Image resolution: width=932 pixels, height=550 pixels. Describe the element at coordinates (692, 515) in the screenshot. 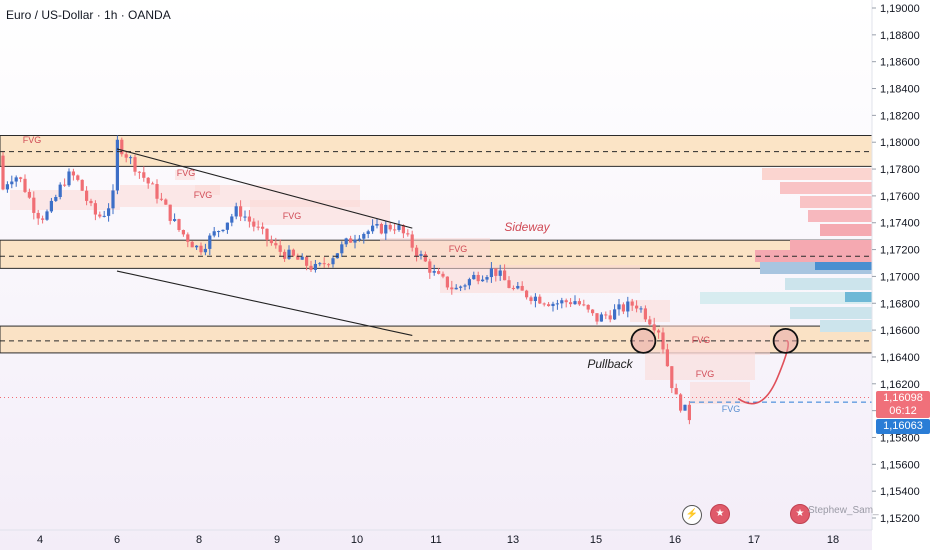

I see `flash-icon: ⚡` at that location.